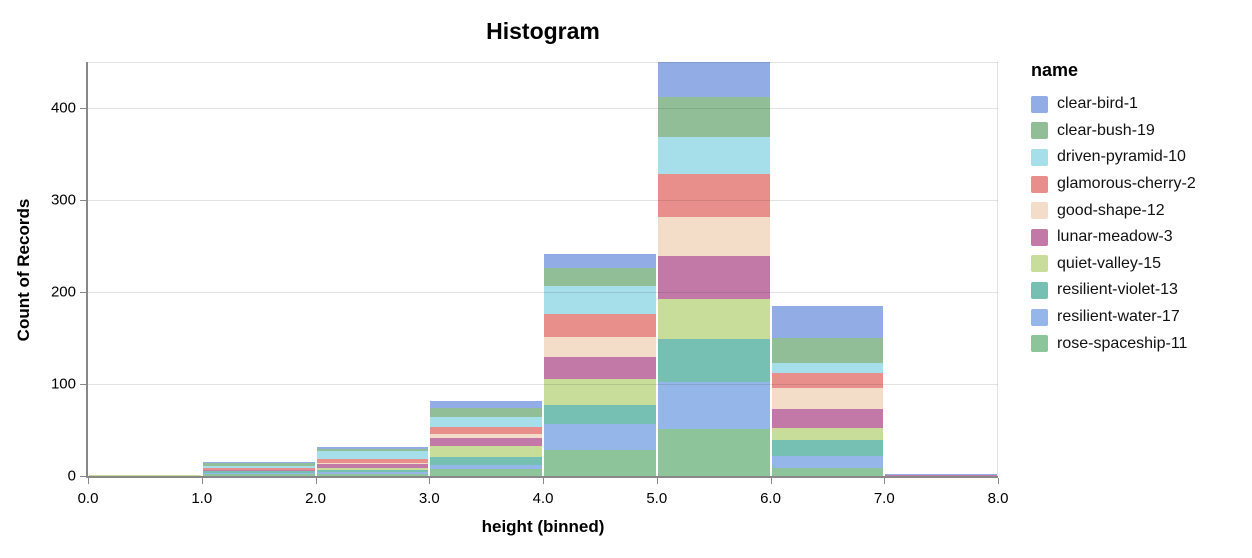 Image resolution: width=1252 pixels, height=558 pixels. What do you see at coordinates (1109, 263) in the screenshot?
I see `legend-label: quiet-valley-15` at bounding box center [1109, 263].